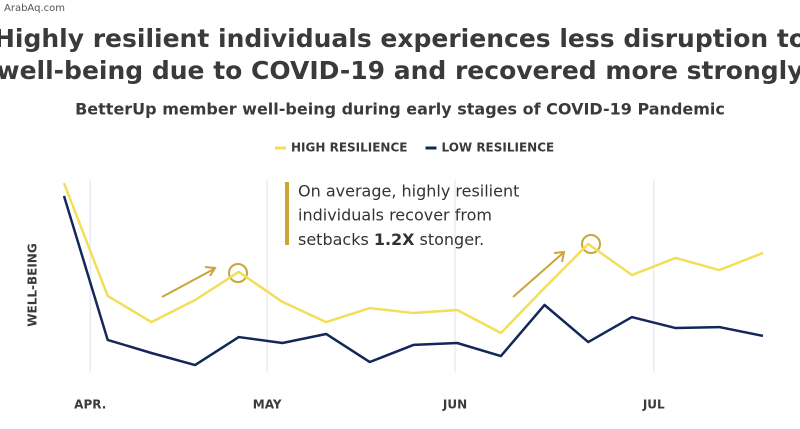  What do you see at coordinates (408, 191) in the screenshot?
I see `annotation: On average, highly resilient` at bounding box center [408, 191].